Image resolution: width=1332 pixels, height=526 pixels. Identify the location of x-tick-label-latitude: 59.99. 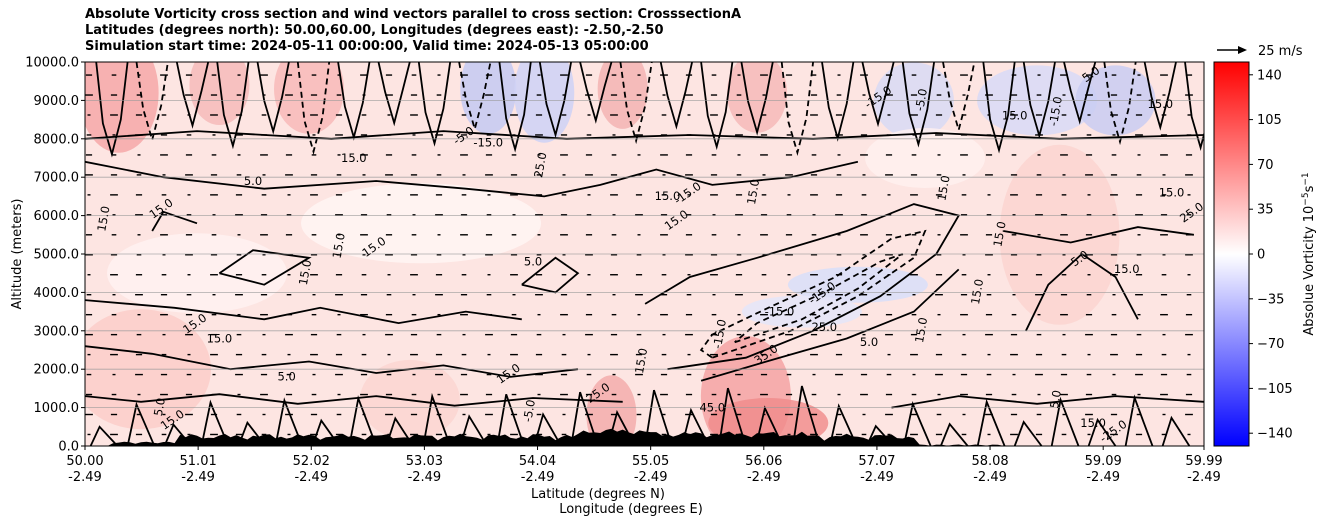
(1203, 461).